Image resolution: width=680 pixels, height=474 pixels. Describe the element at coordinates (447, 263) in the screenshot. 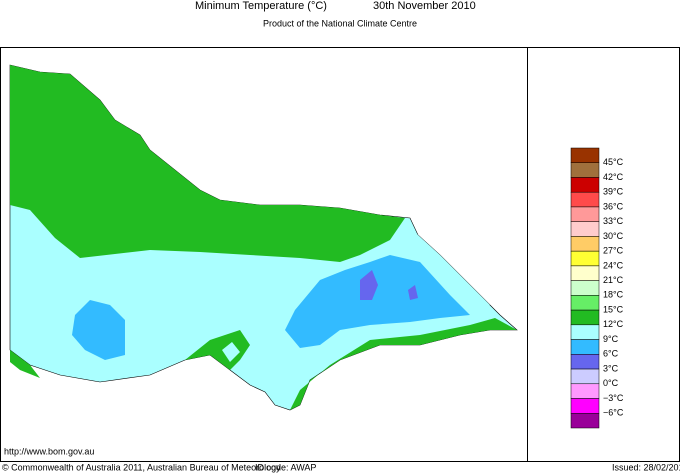

I see `region-east` at that location.